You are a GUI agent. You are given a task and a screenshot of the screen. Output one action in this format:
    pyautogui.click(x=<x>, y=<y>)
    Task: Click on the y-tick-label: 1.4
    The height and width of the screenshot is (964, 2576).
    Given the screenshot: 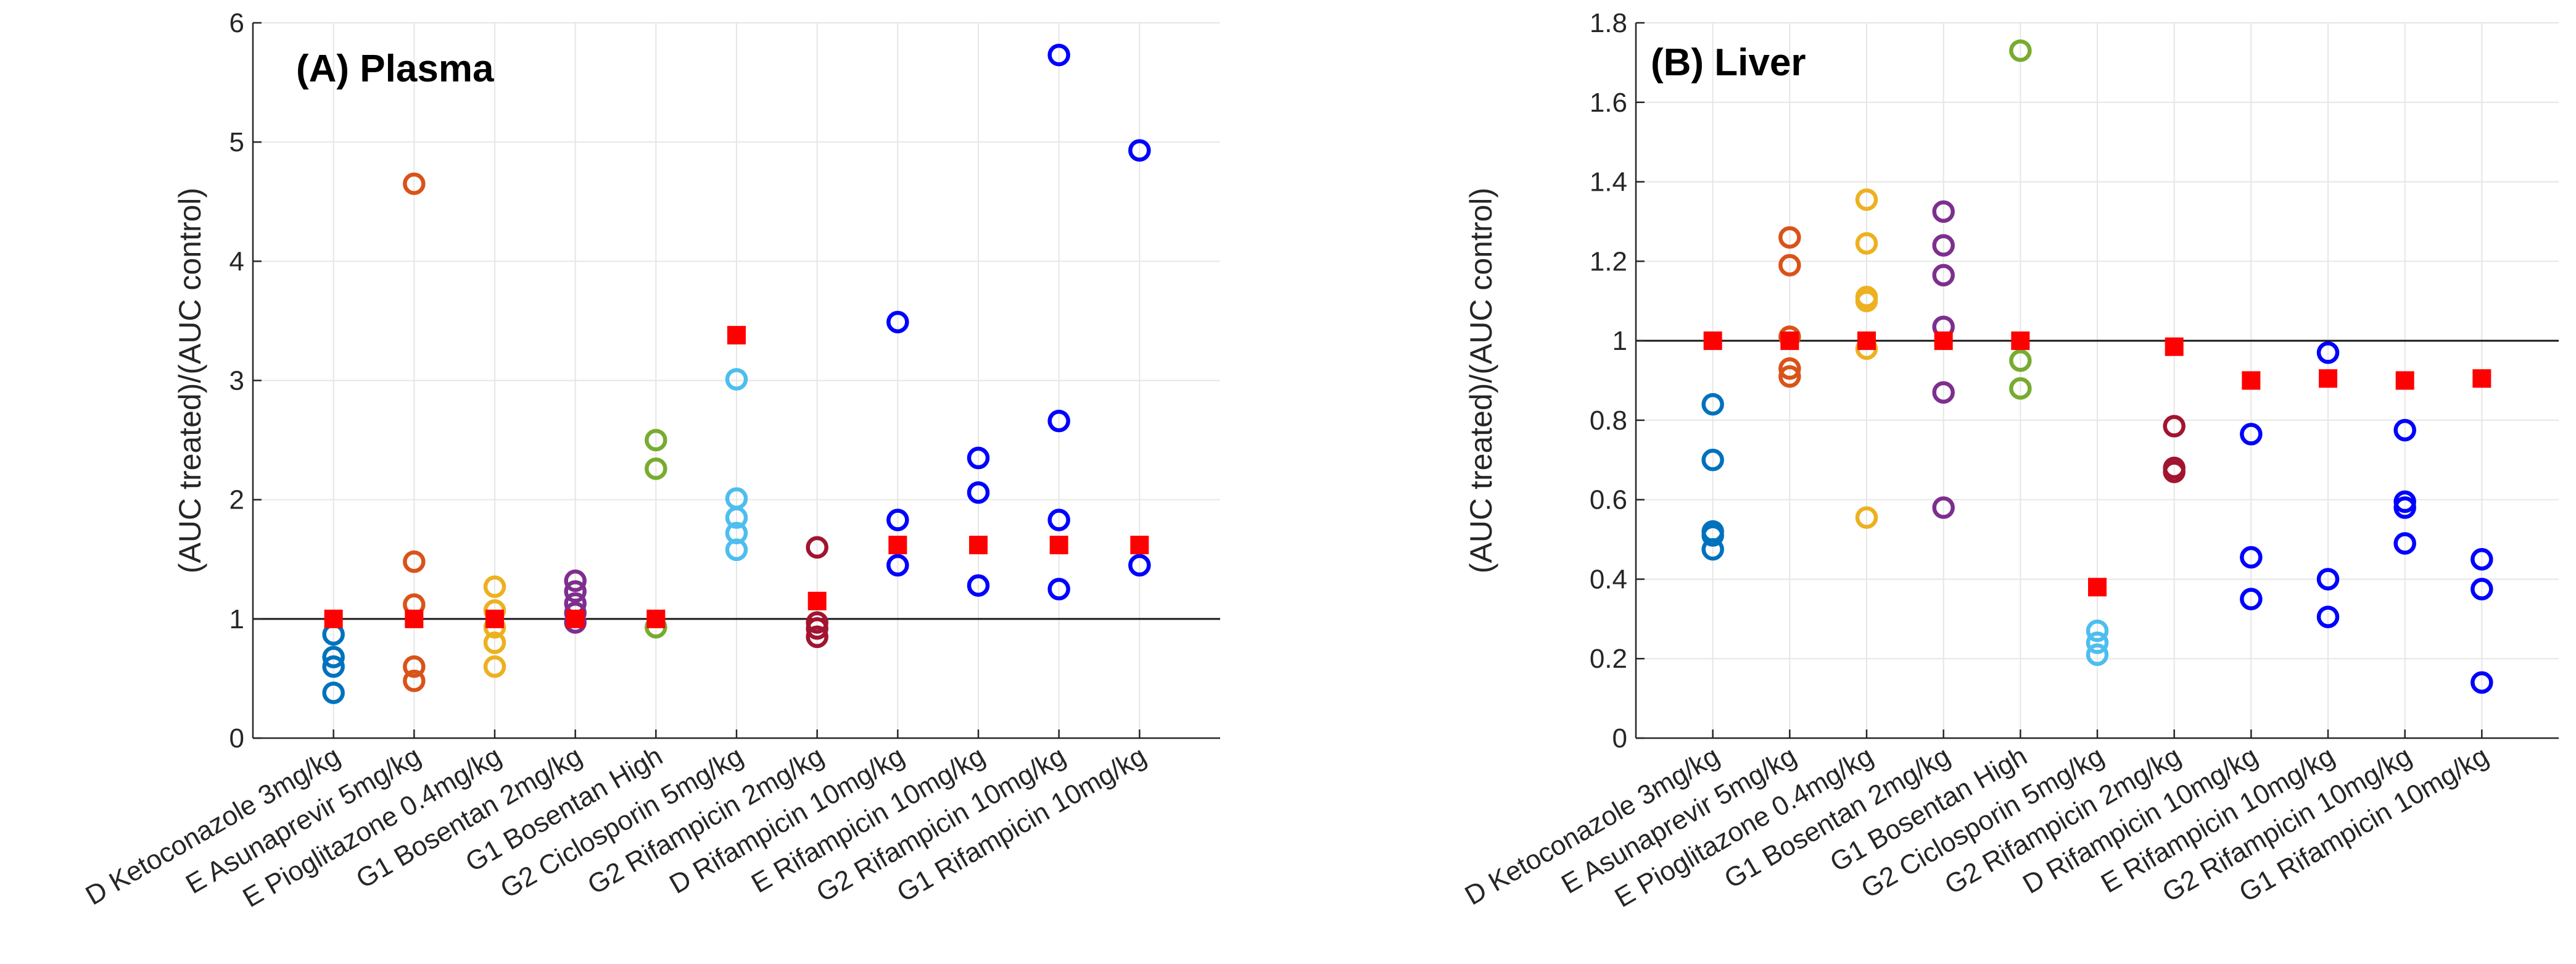 What is the action you would take?
    pyautogui.click(x=1608, y=182)
    